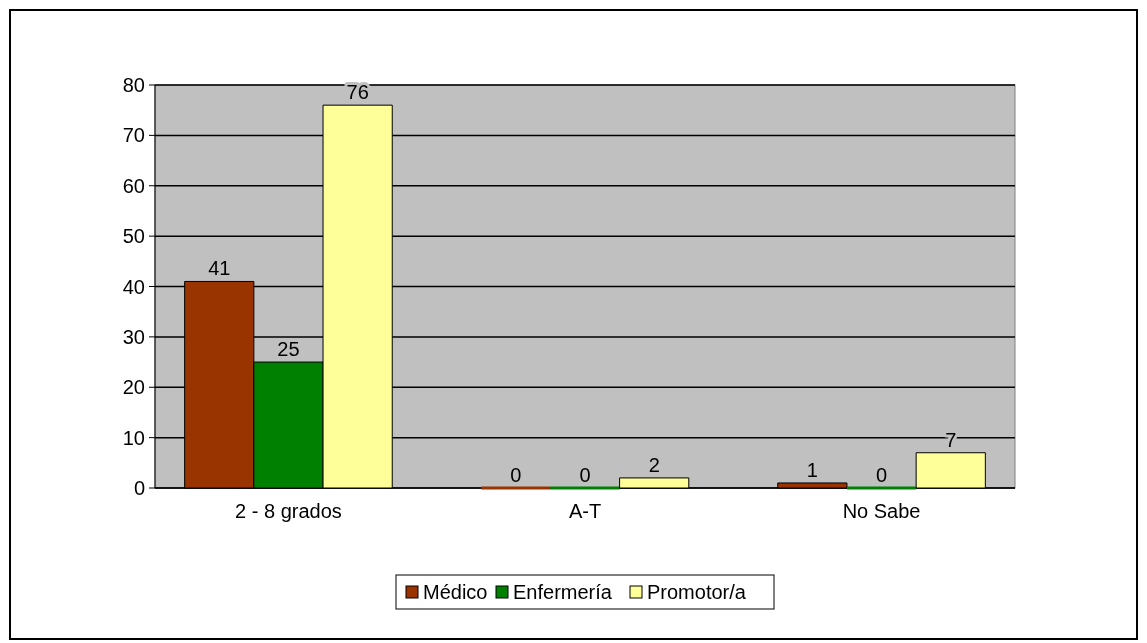  I want to click on data-label: 1, so click(812, 469).